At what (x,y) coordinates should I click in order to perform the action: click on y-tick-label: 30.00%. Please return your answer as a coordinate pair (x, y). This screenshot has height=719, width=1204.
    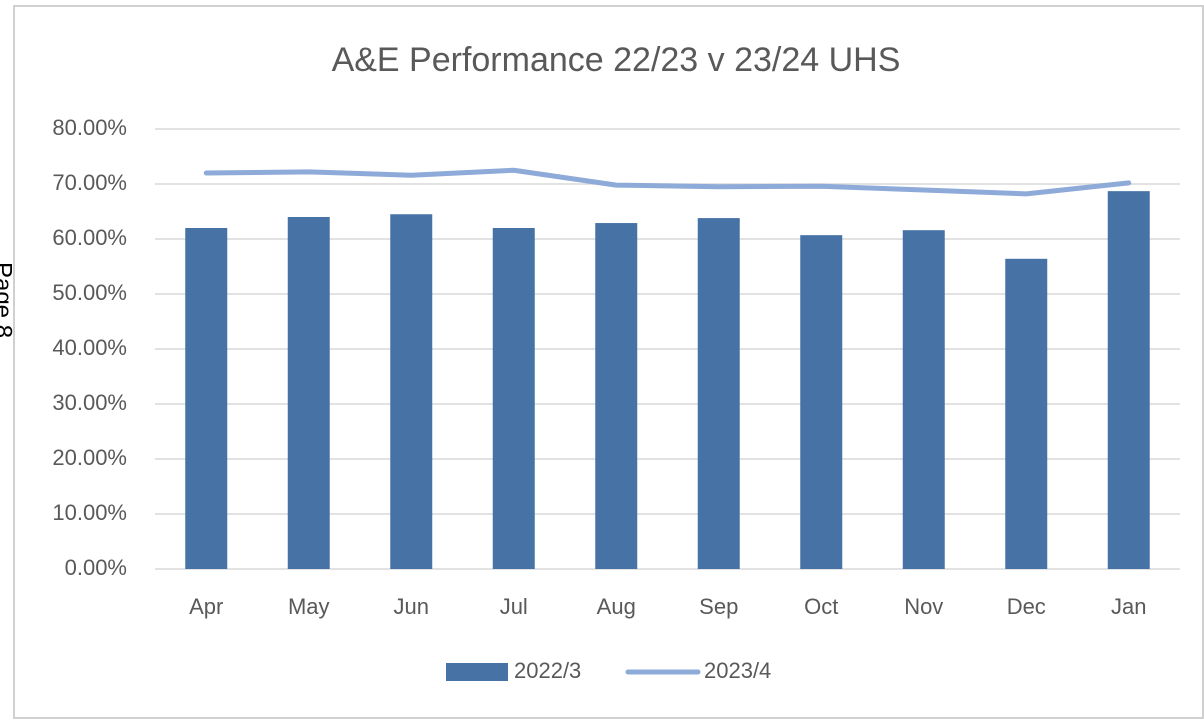
    Looking at the image, I should click on (89, 402).